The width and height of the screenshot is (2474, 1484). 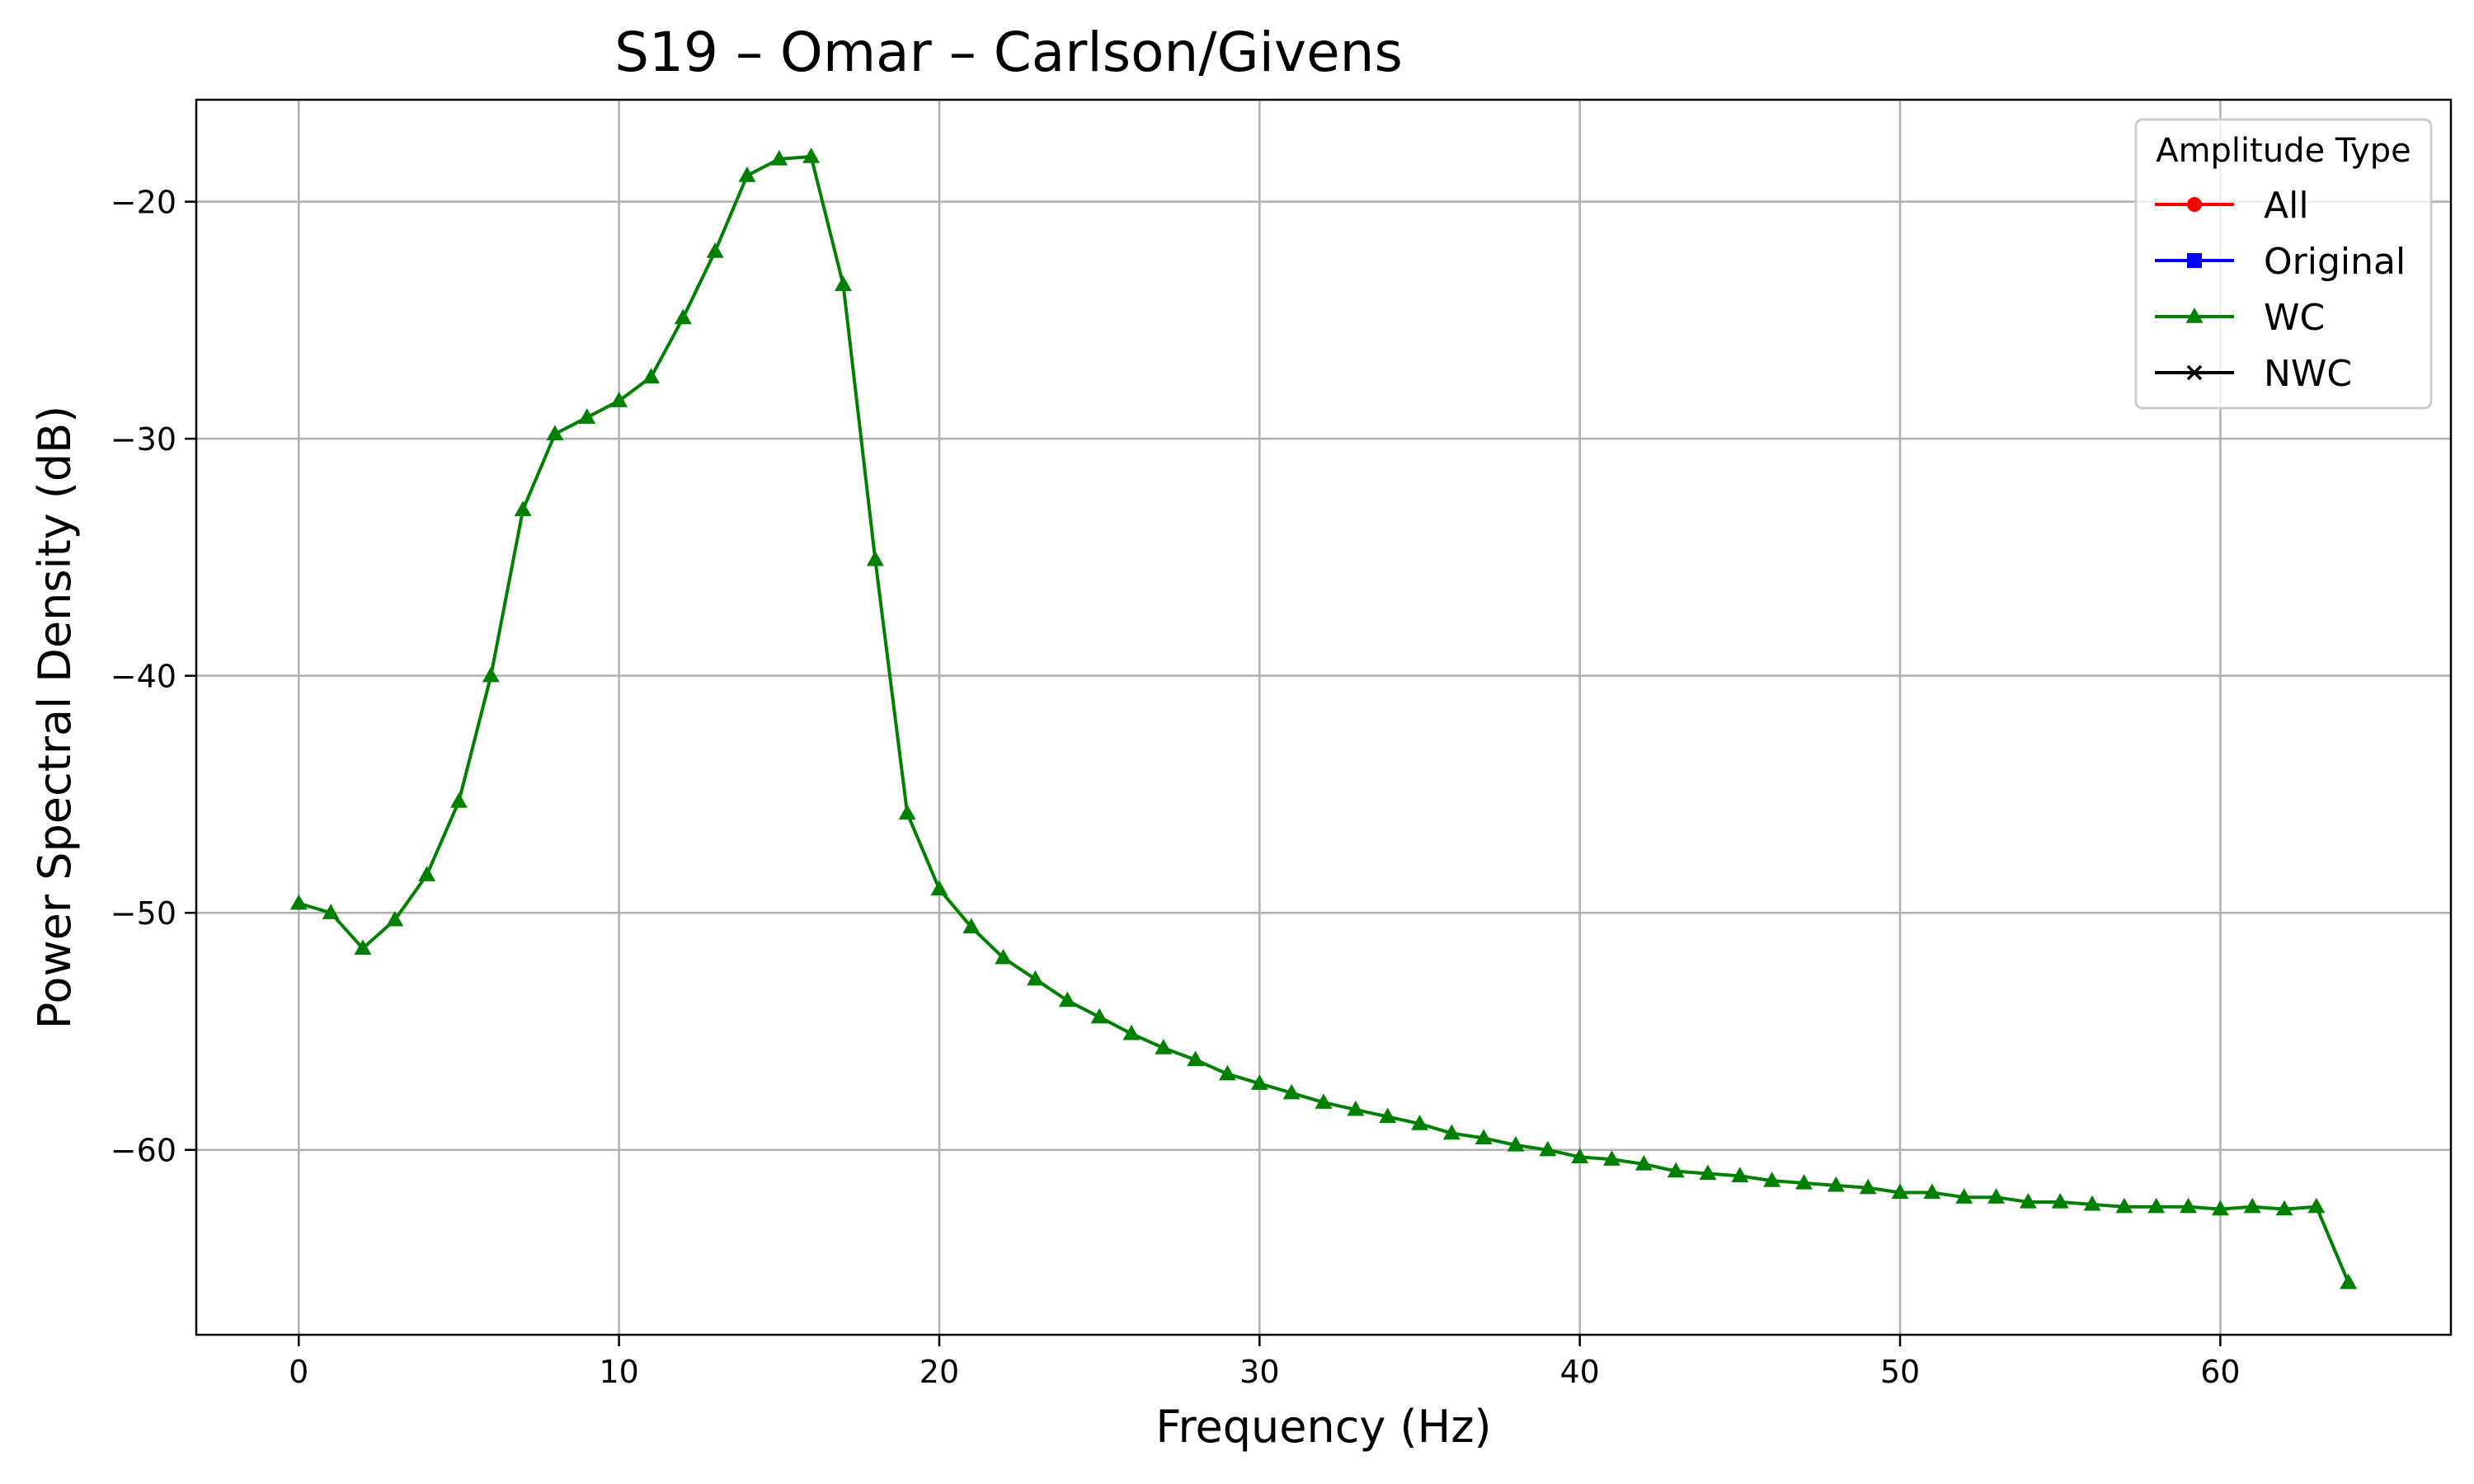 I want to click on x-axis-label: Frequency (Hz), so click(x=1323, y=1427).